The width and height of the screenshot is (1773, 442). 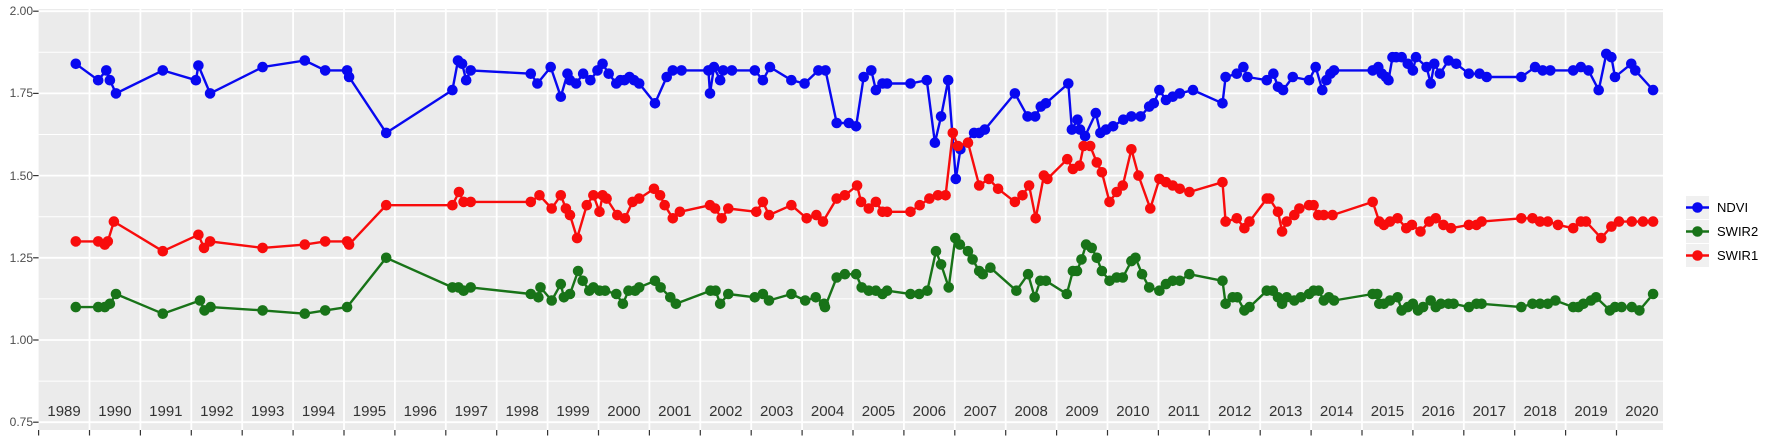 What do you see at coordinates (1591, 411) in the screenshot?
I see `x-tick-label-2019: 2019` at bounding box center [1591, 411].